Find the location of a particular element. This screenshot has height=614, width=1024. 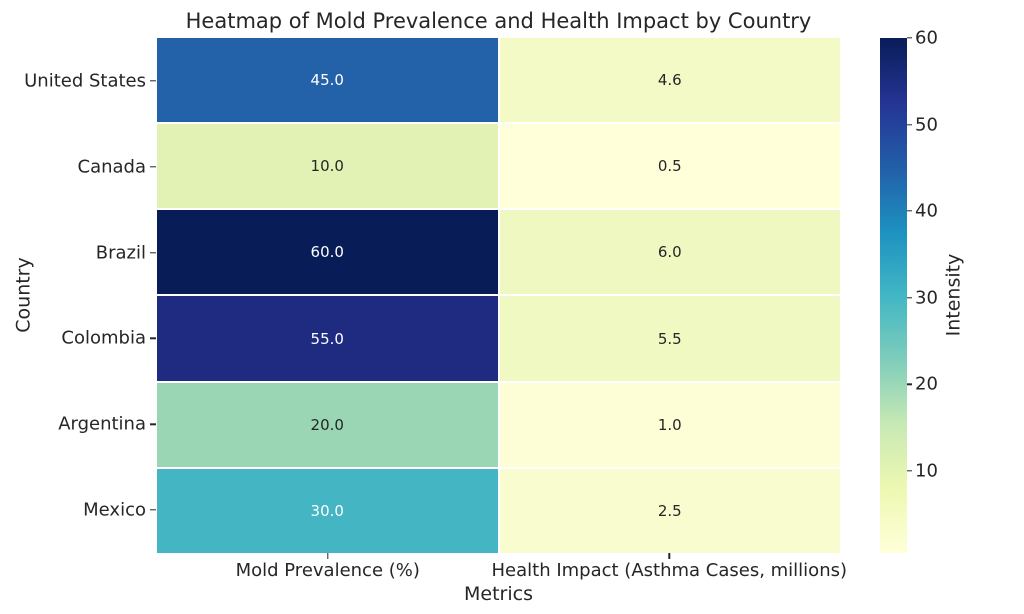

y-tick-label: Mexico is located at coordinates (114, 510).